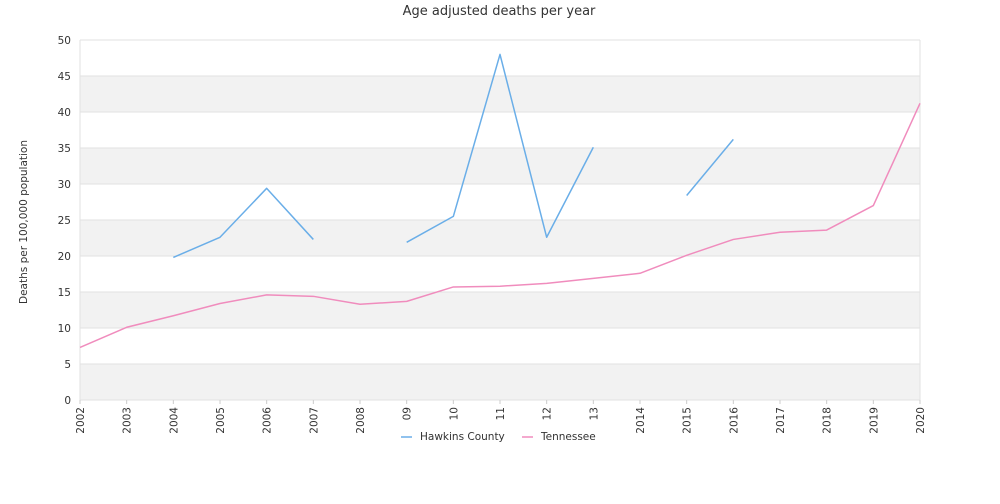 This screenshot has height=504, width=1000. Describe the element at coordinates (67, 365) in the screenshot. I see `y-tick-label: 5` at that location.